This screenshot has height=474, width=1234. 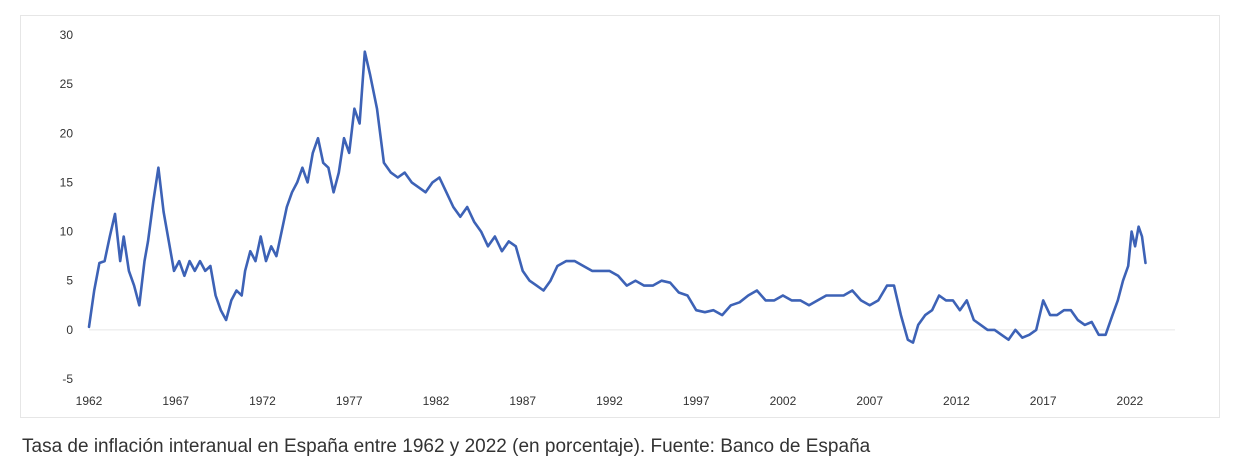 I want to click on x-tick-label: 1977, so click(x=349, y=401).